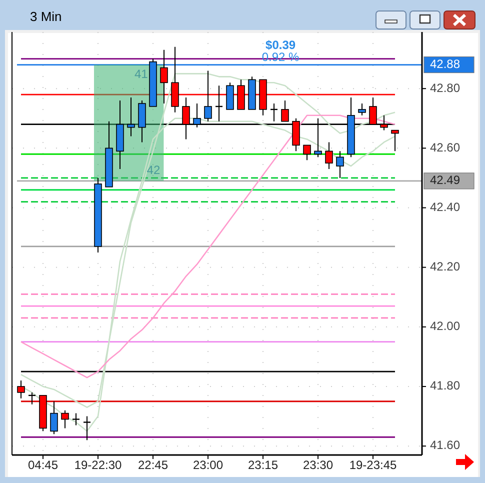  I want to click on x-tick-label: 23:15, so click(263, 465).